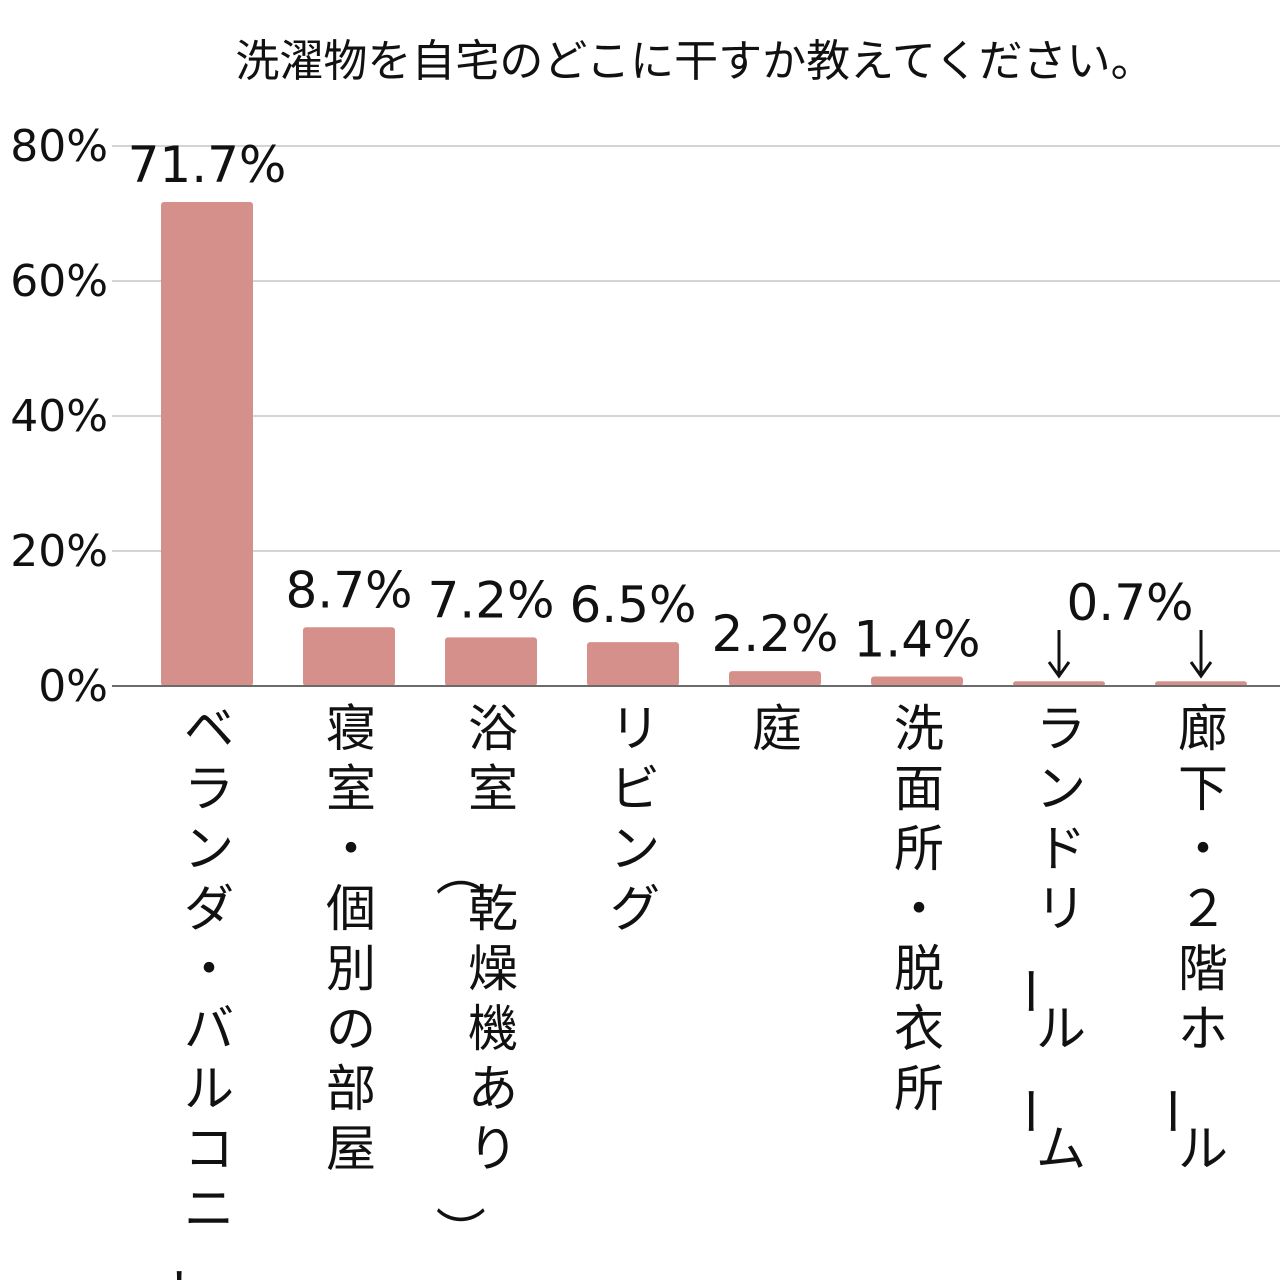  What do you see at coordinates (59, 551) in the screenshot?
I see `y-tick-label: 20%` at bounding box center [59, 551].